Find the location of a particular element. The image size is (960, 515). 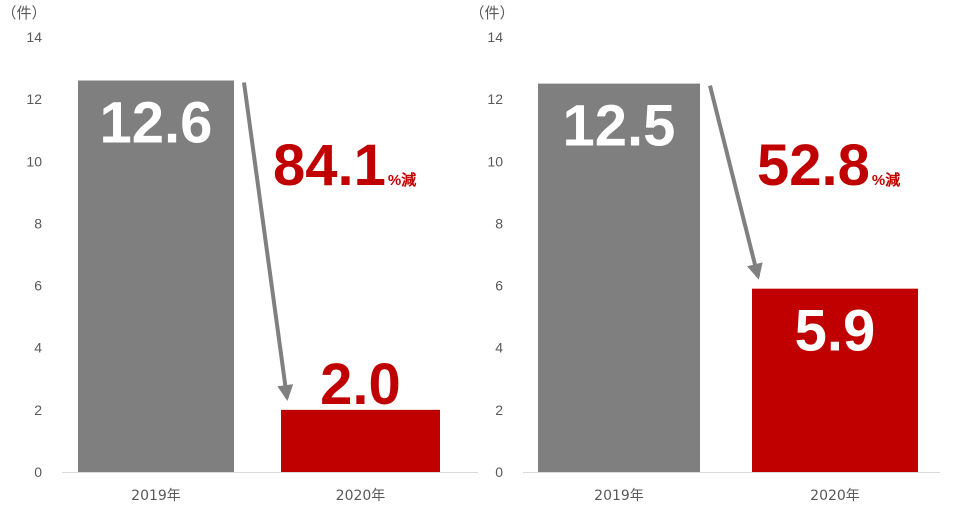

change-annotation: 84.1 %減 is located at coordinates (344, 165).